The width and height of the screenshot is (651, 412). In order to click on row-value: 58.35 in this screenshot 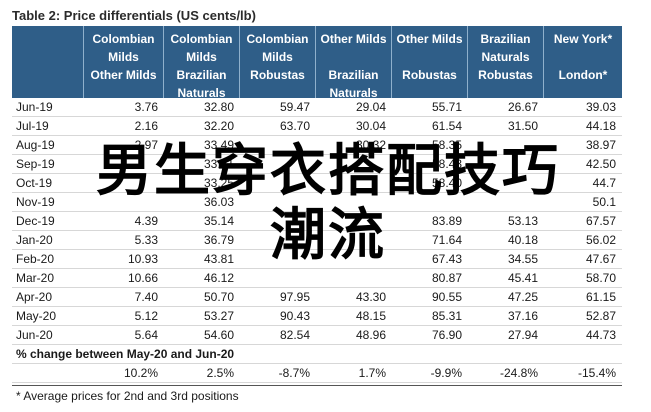, I will do `click(446, 145)`.